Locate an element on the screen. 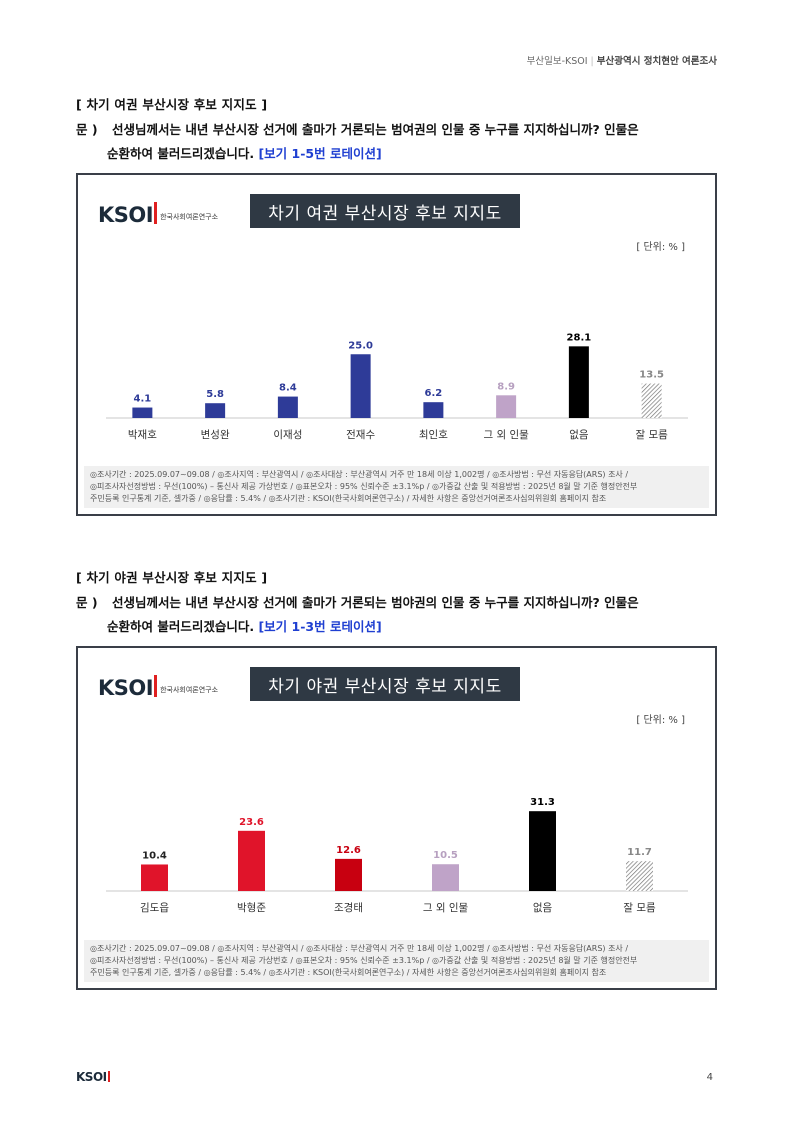  chart-2-category-label: 없음 is located at coordinates (543, 907).